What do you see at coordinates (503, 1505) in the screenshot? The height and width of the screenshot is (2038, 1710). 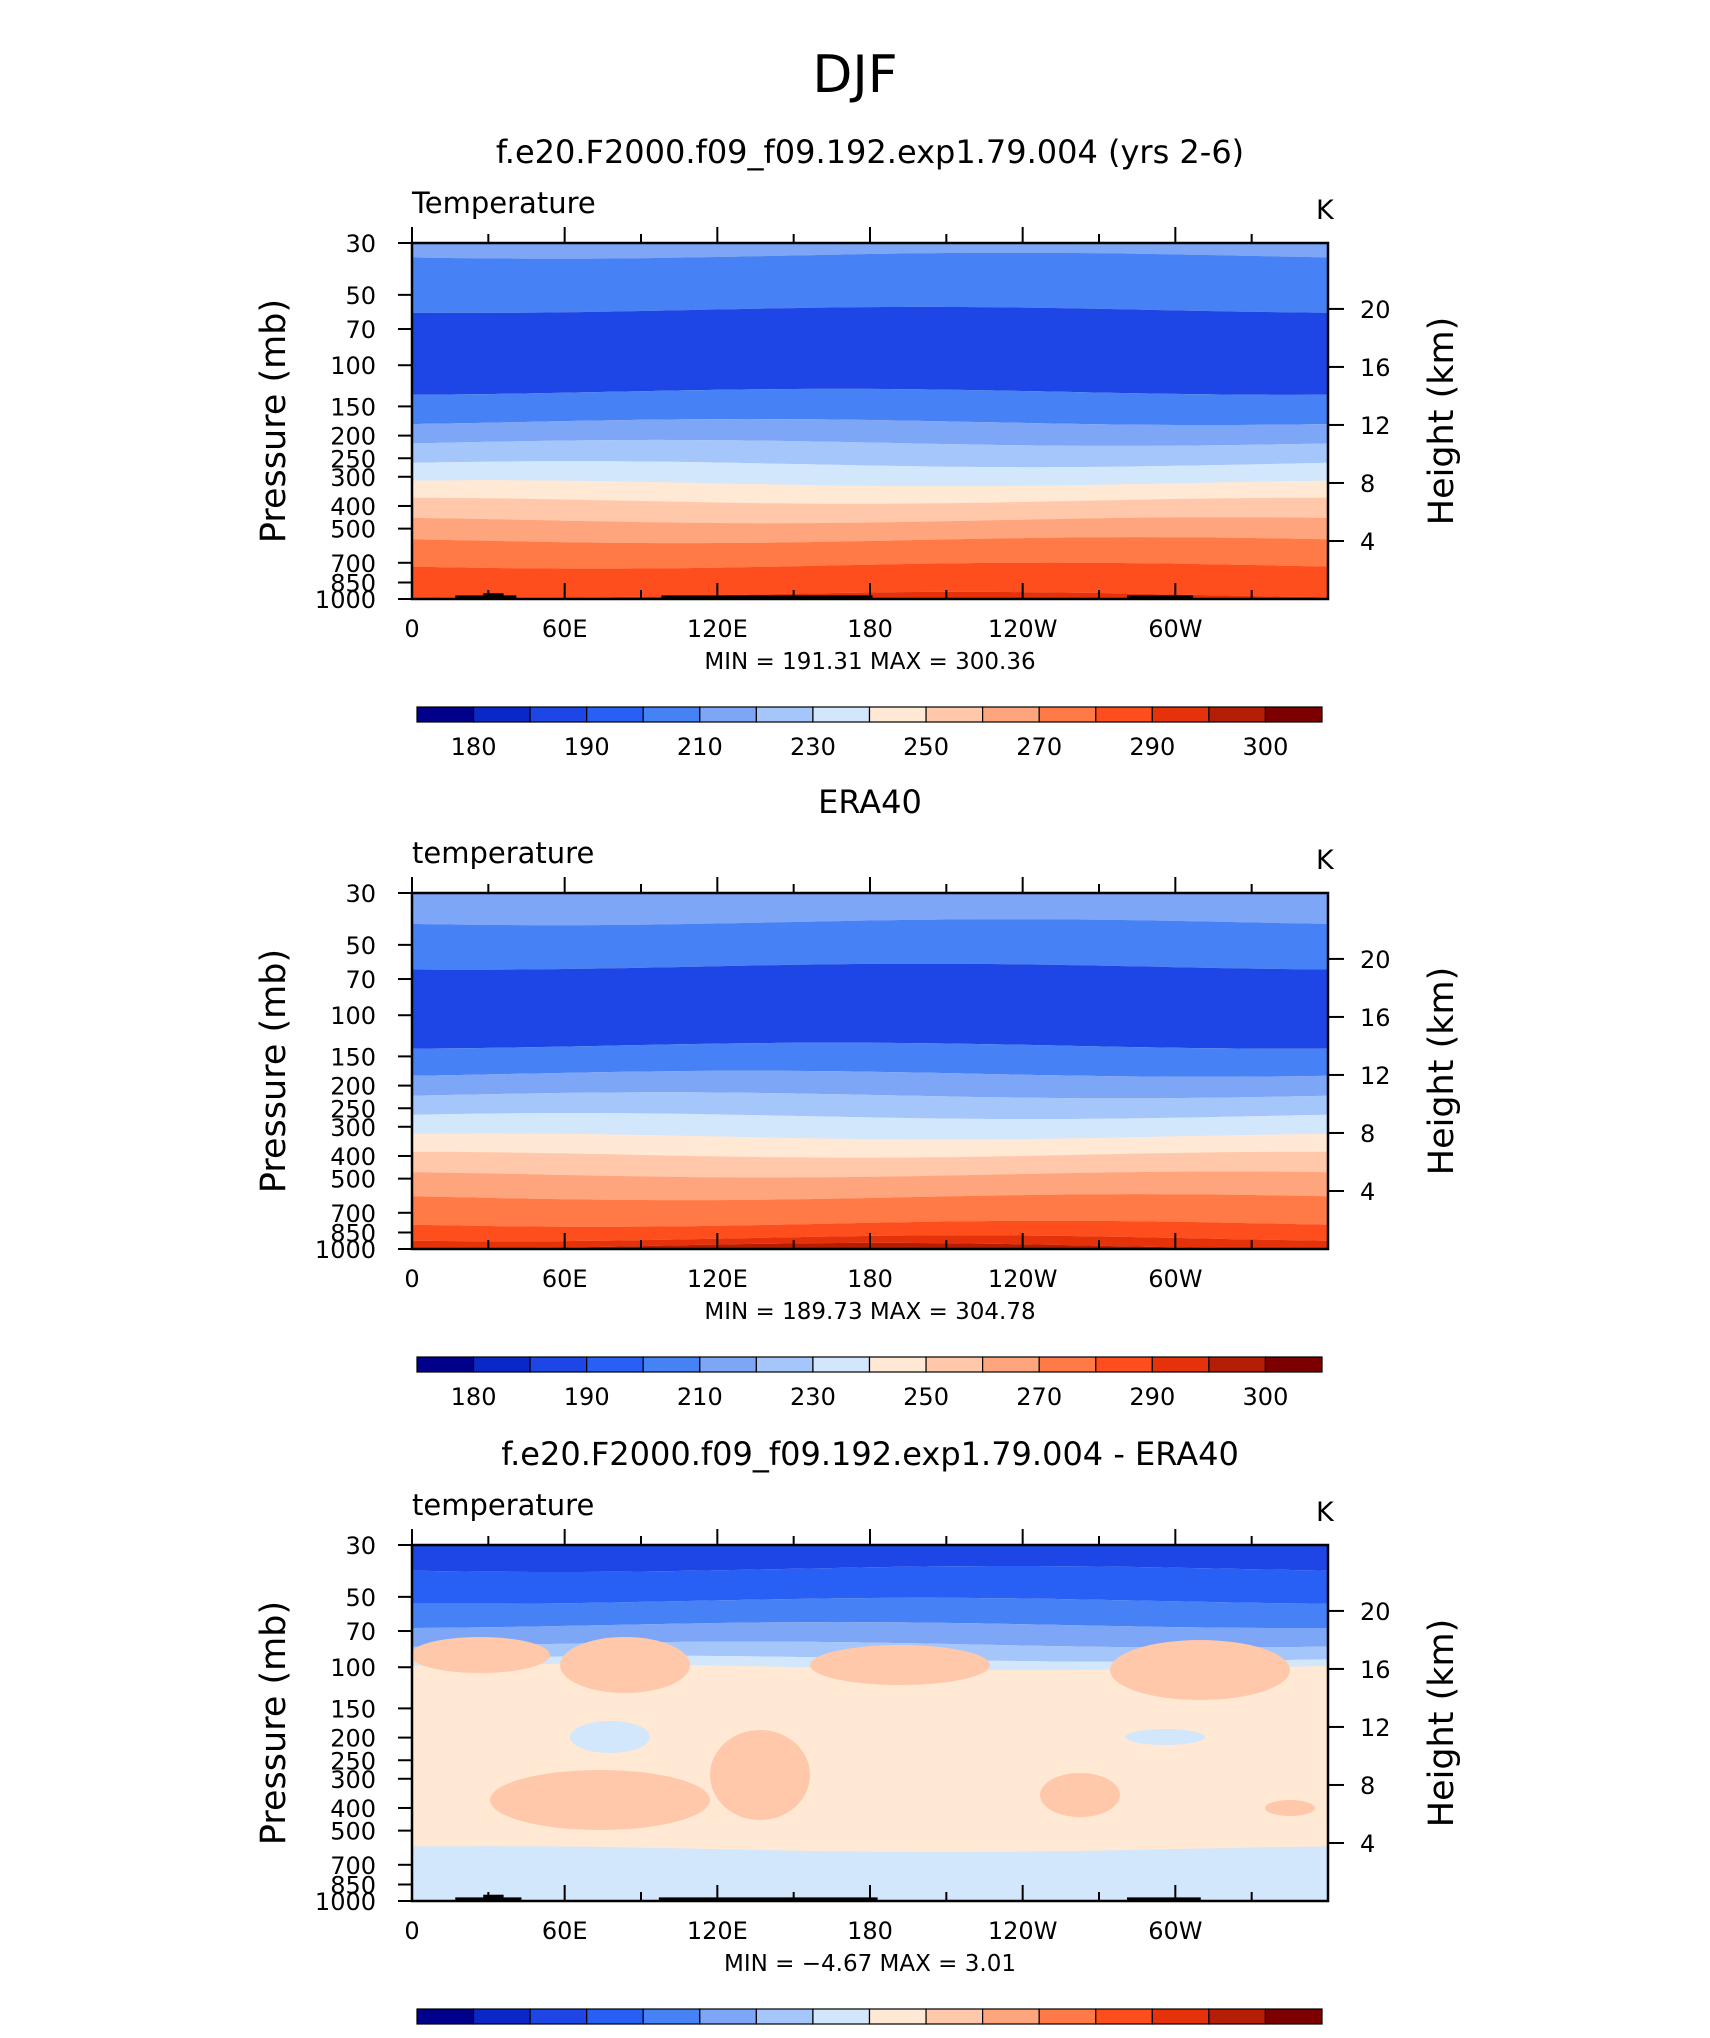 I see `variable-label: temperature` at bounding box center [503, 1505].